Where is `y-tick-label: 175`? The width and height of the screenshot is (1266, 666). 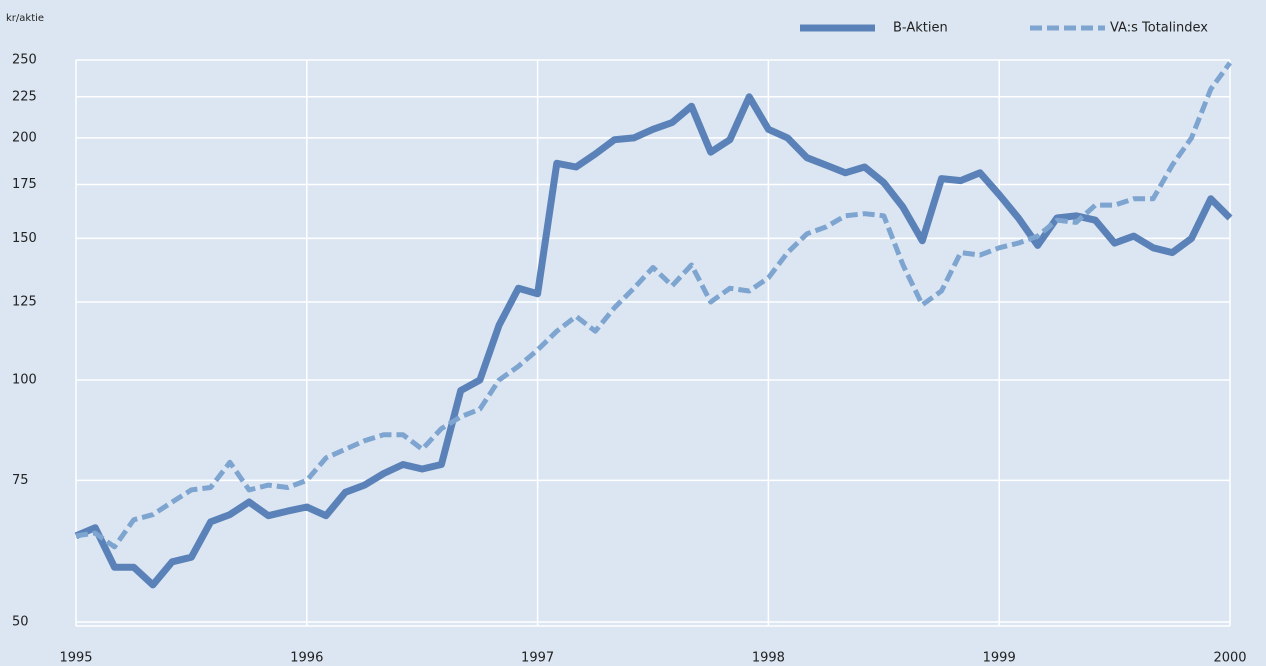
y-tick-label: 175 is located at coordinates (24, 184).